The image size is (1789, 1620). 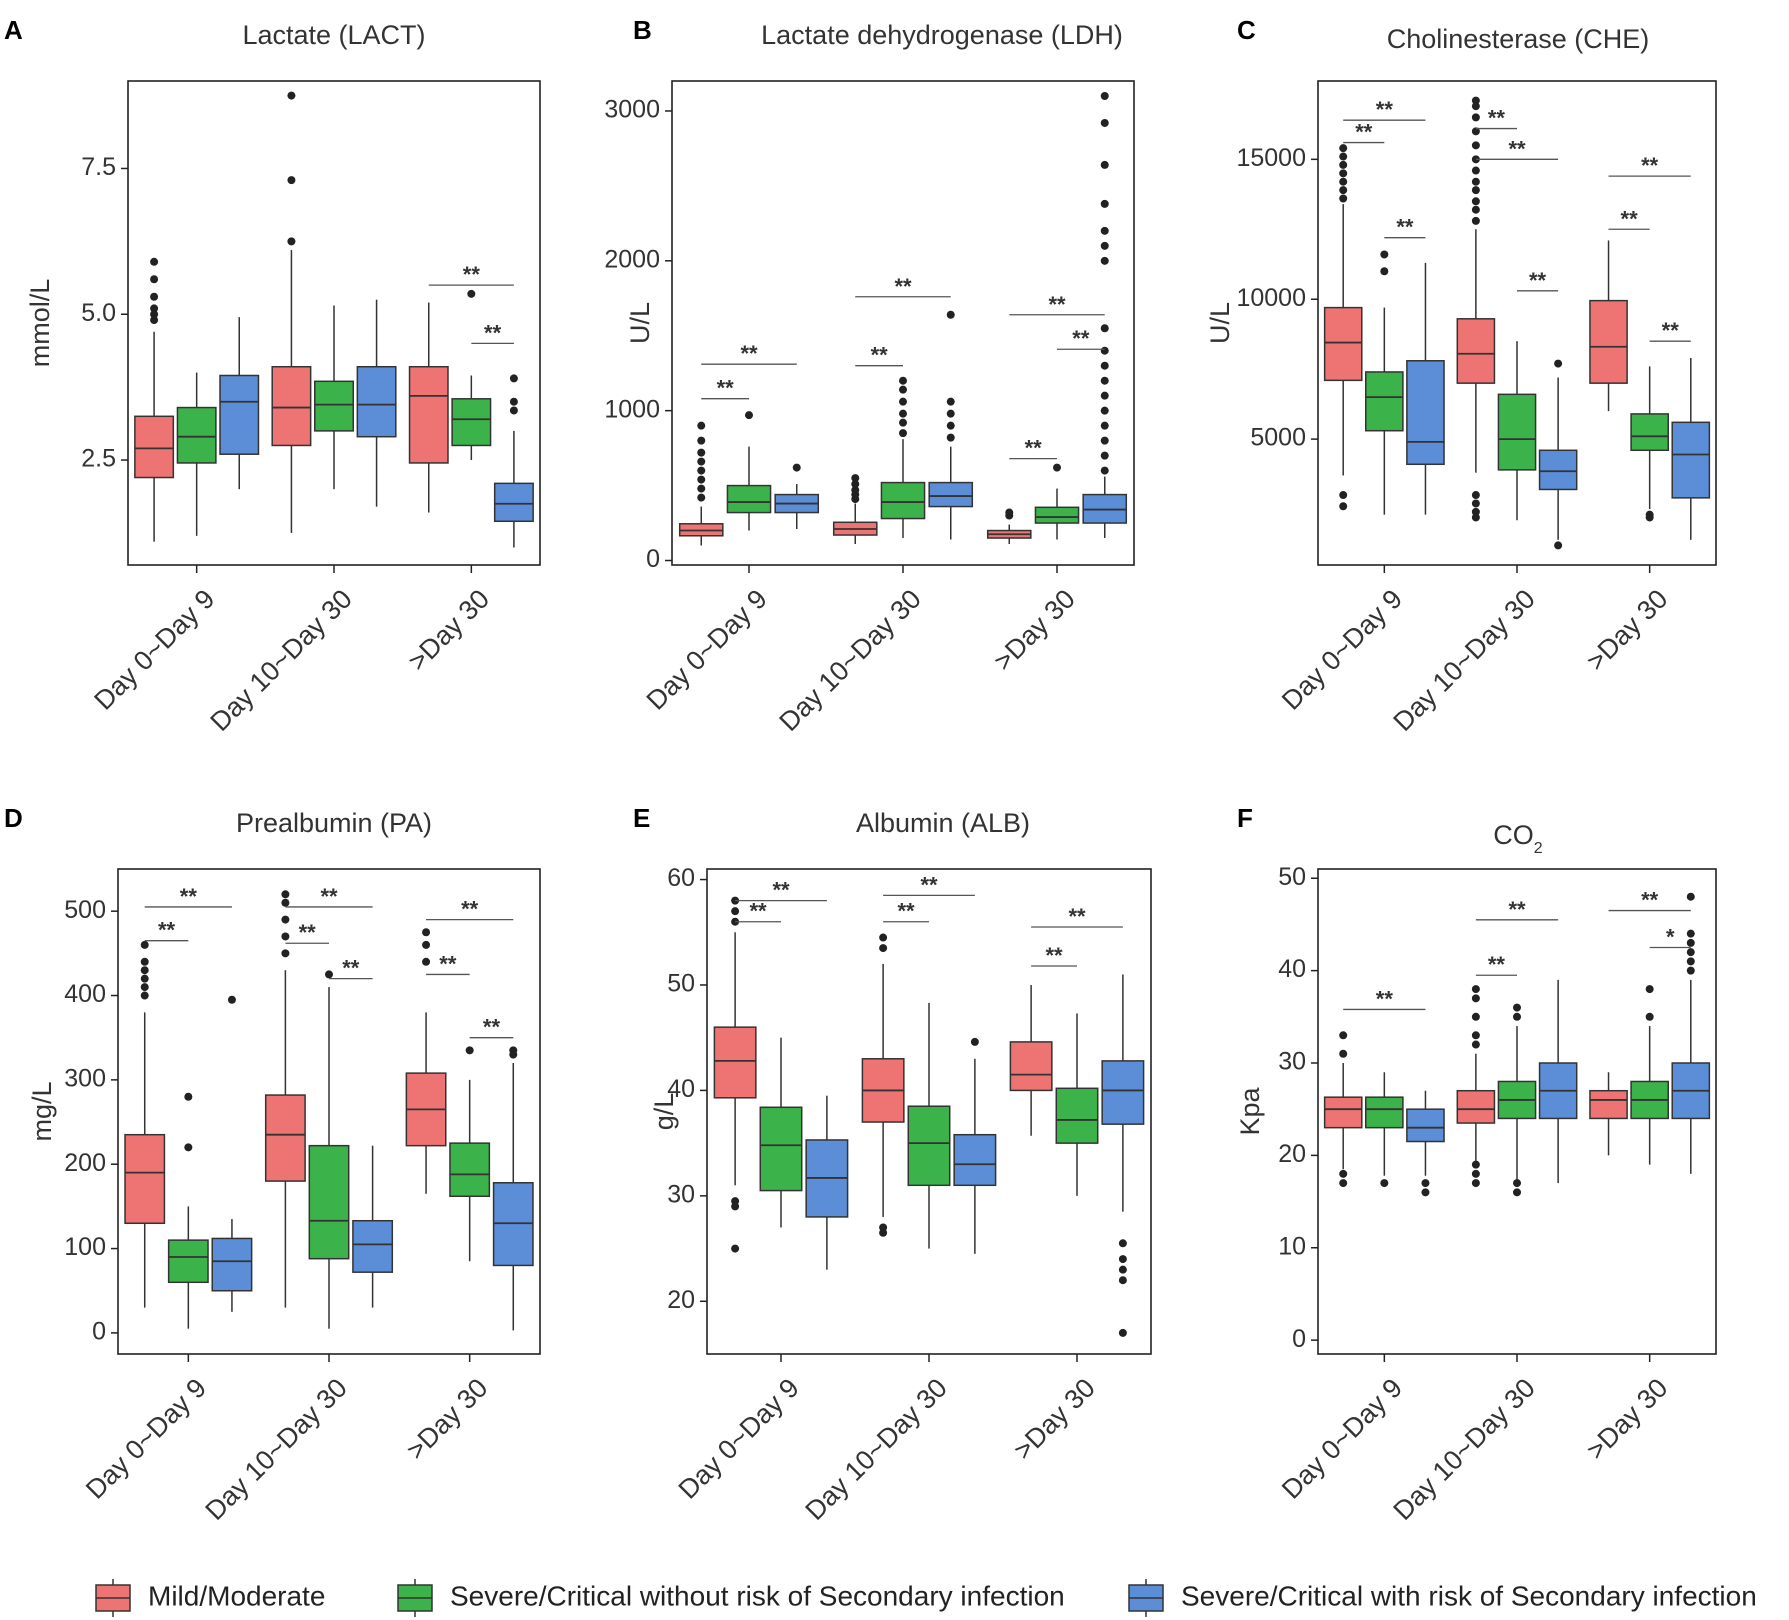 I want to click on y-axis-label: Kpa, so click(x=1250, y=1110).